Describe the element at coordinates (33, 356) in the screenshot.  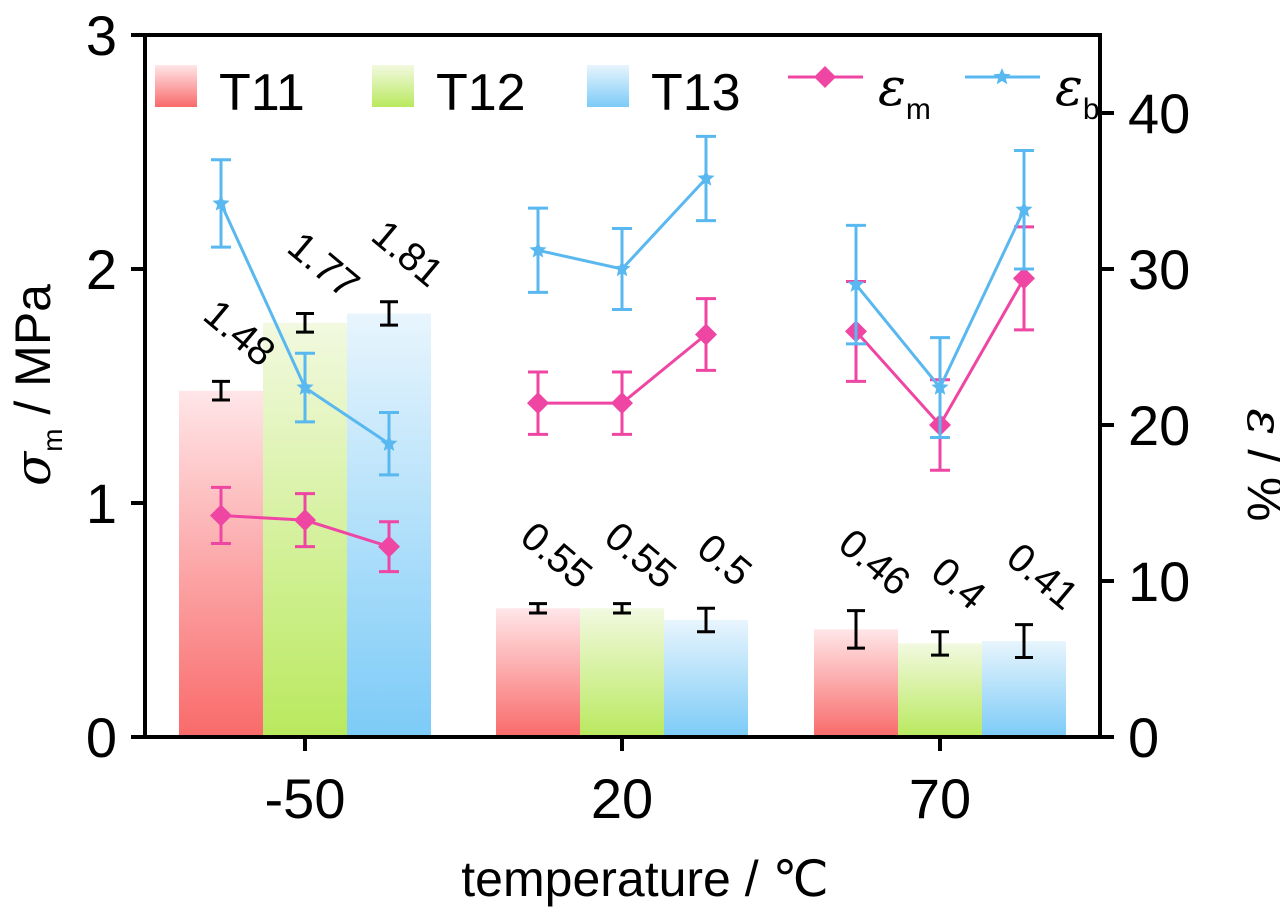
I see `y-left-unit: / MPa` at that location.